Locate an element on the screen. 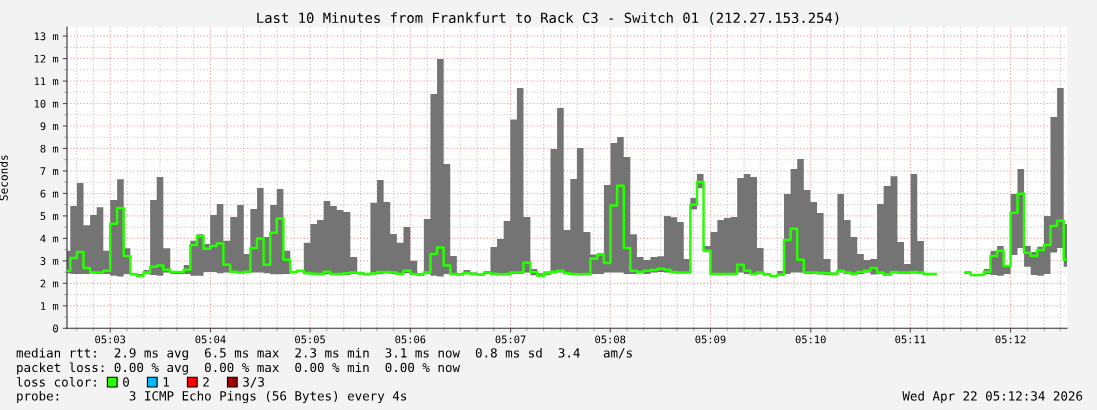 This screenshot has width=1097, height=410. x-tick-label: 05:11 is located at coordinates (910, 339).